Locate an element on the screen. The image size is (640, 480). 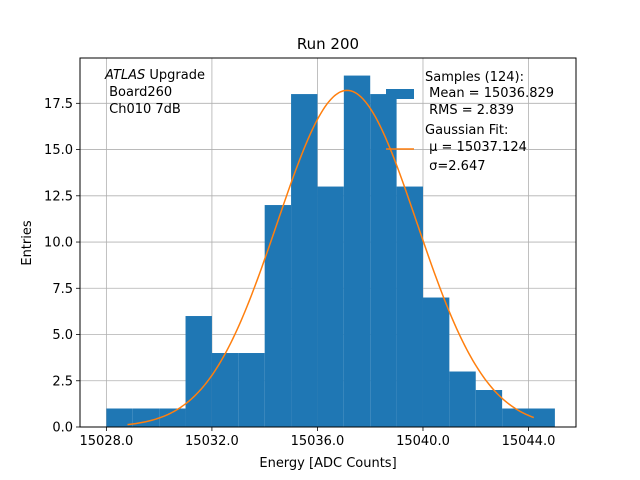
x-tick-label: 15044.0 is located at coordinates (529, 441).